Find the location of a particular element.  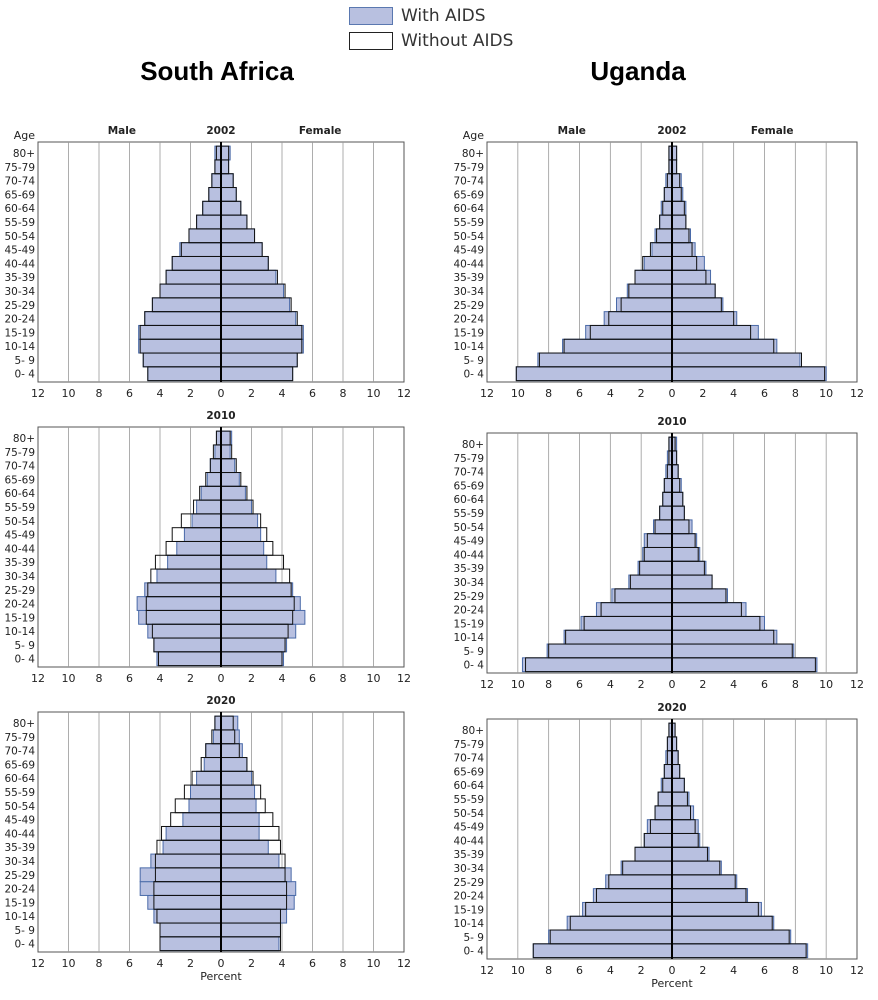

x-tick-label: 2 is located at coordinates (190, 678).